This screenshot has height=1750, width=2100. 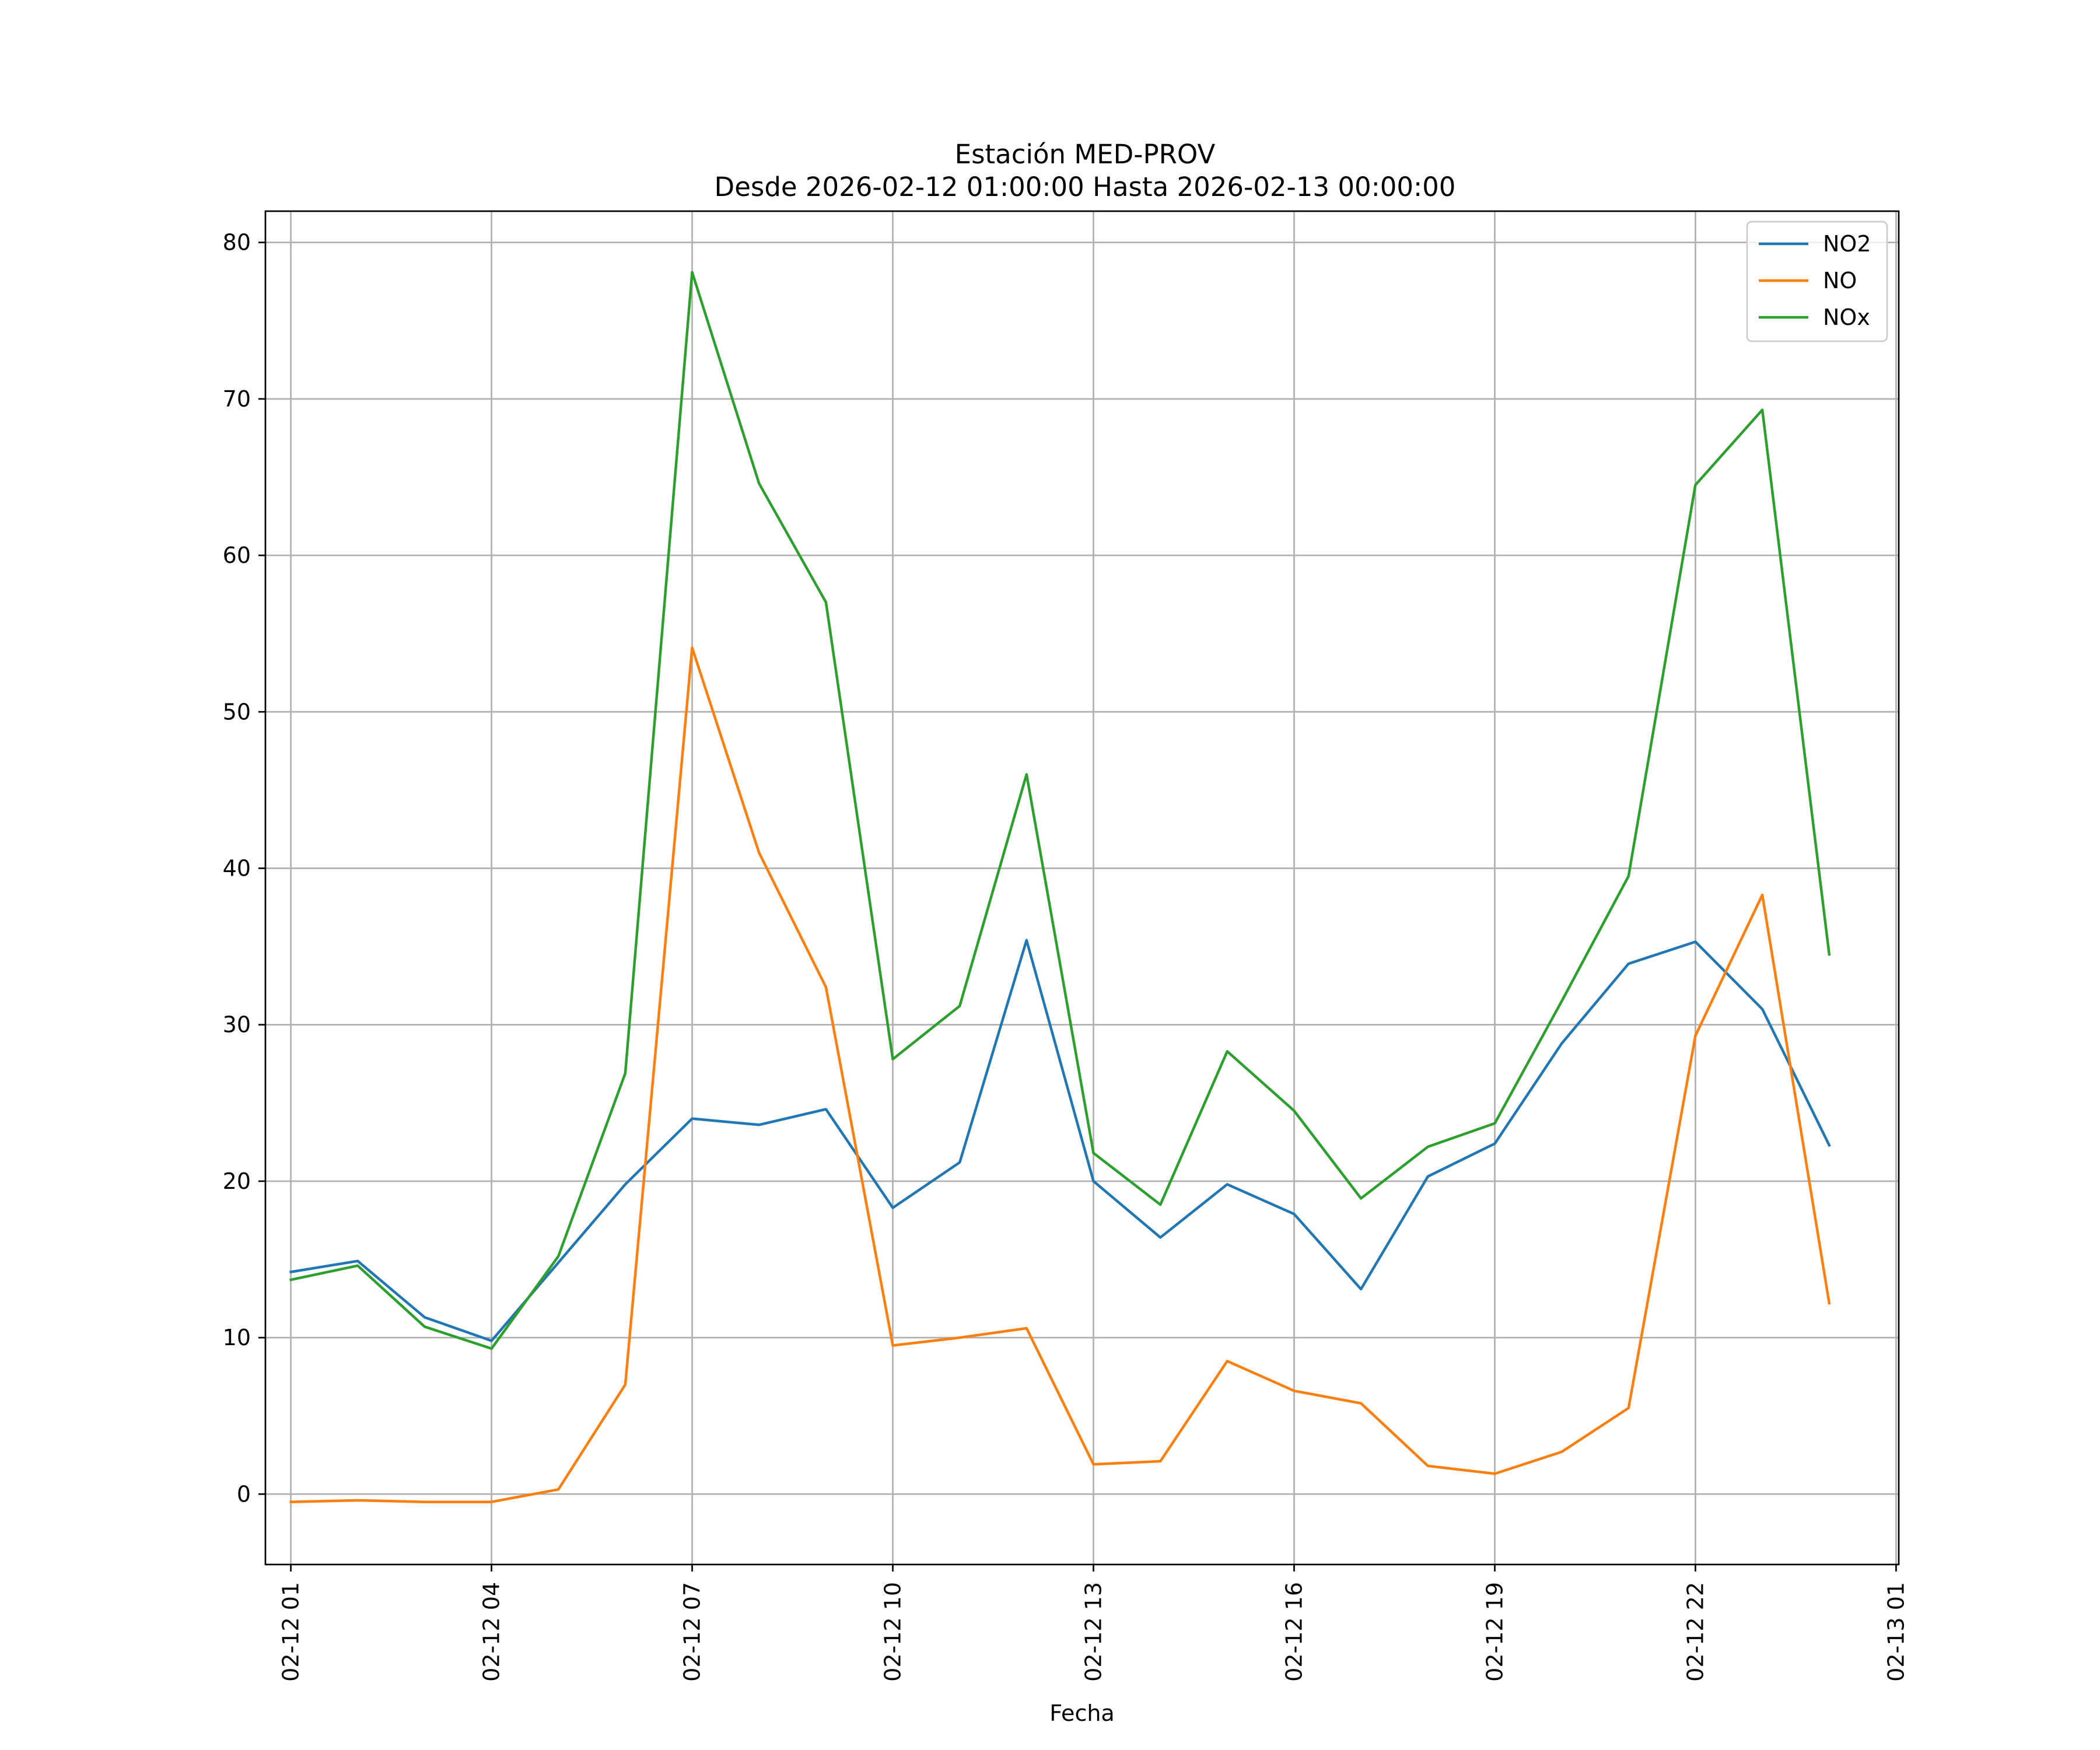 I want to click on y-tick-label: 50, so click(x=237, y=711).